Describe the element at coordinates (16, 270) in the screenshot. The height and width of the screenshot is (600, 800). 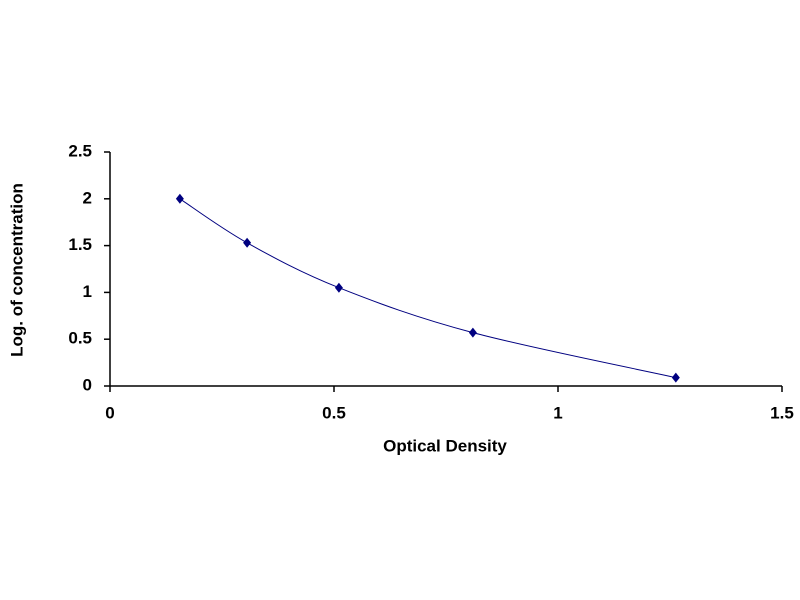
I see `y-axis-label: Log. of concentration` at that location.